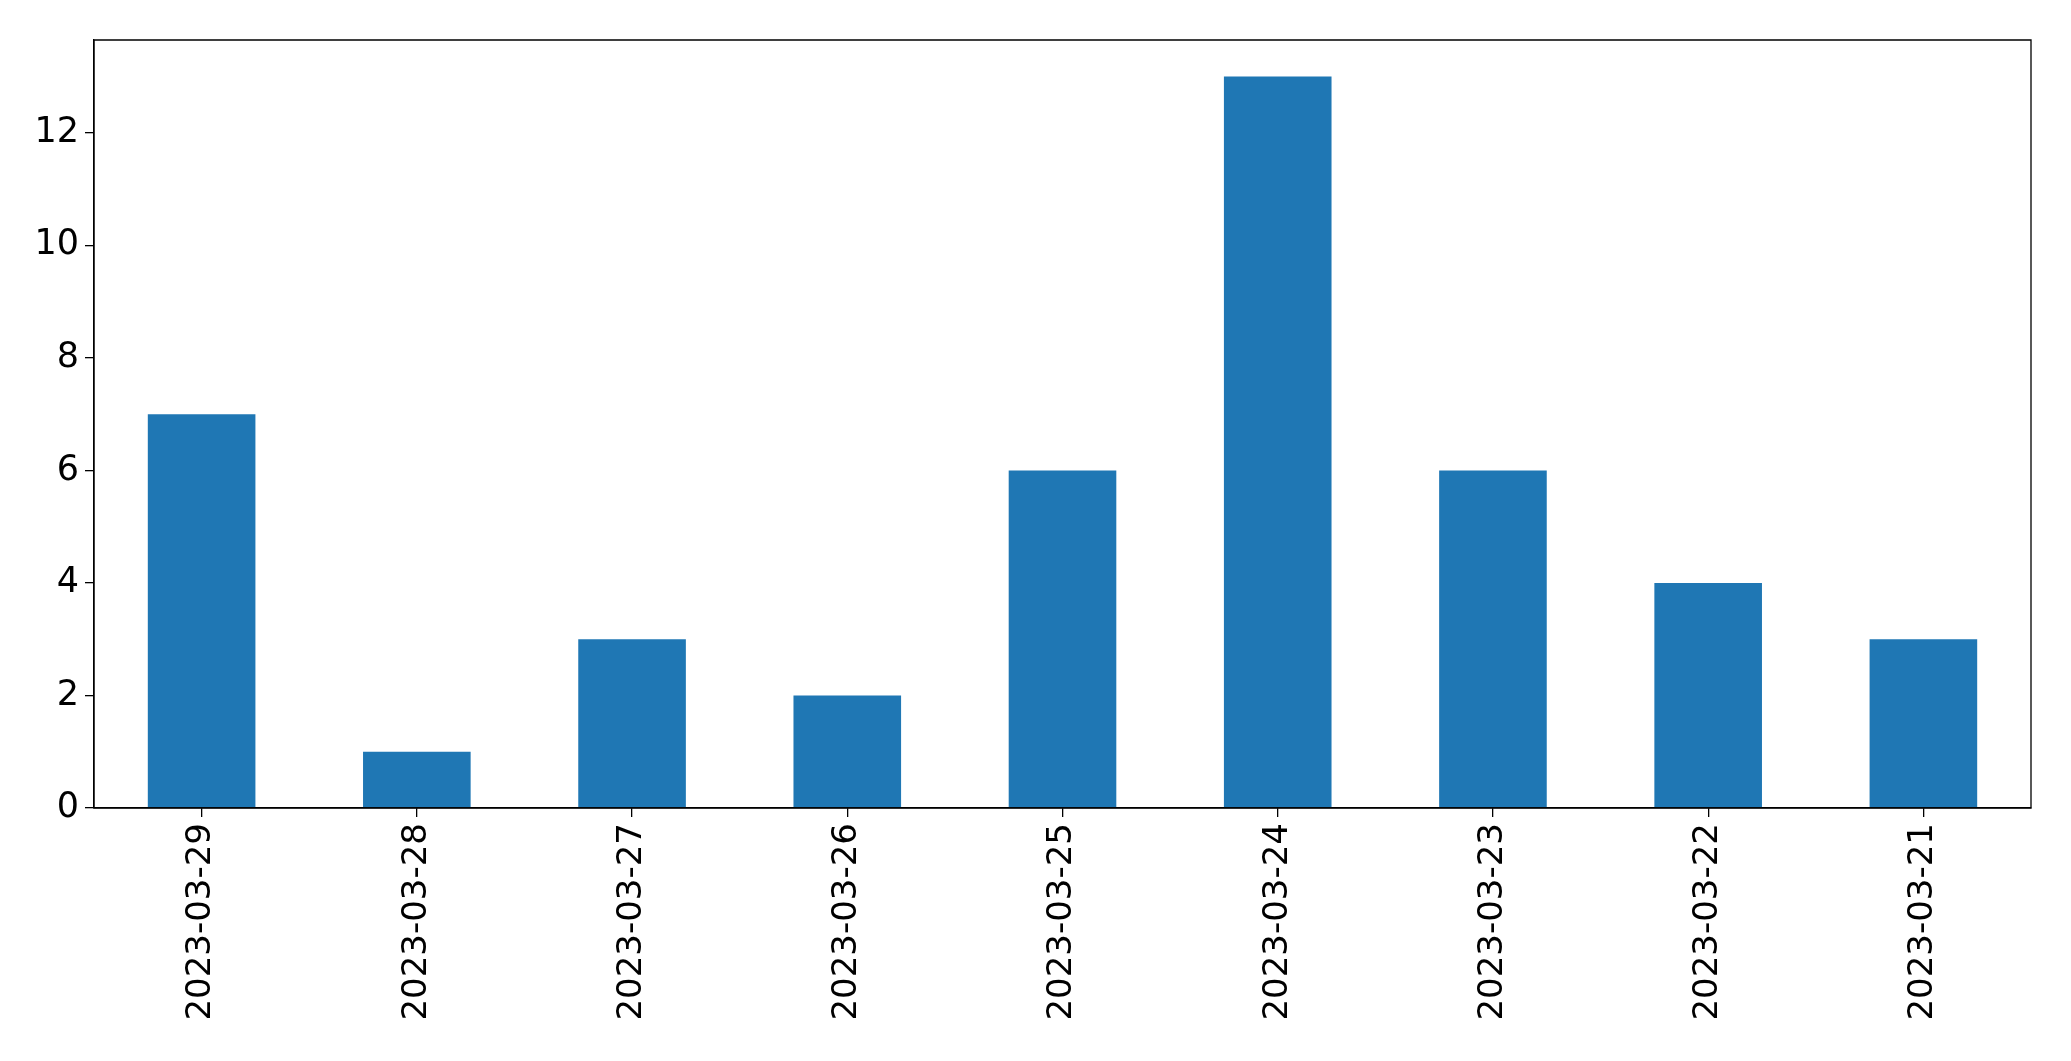 The width and height of the screenshot is (2071, 1061). Describe the element at coordinates (56, 242) in the screenshot. I see `y-tick-label: 10` at that location.